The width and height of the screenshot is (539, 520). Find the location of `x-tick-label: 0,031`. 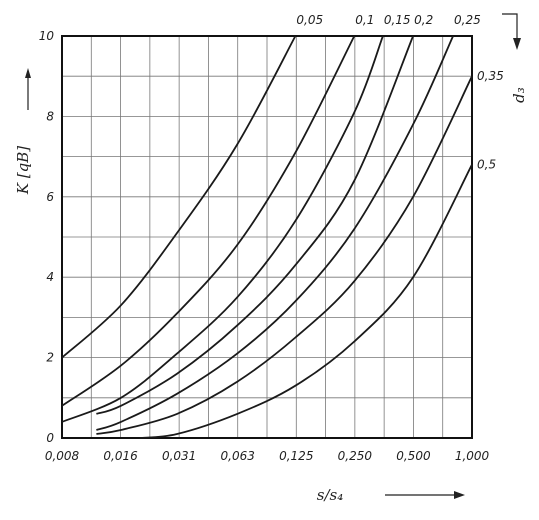

x-tick-label: 0,031 is located at coordinates (179, 456).